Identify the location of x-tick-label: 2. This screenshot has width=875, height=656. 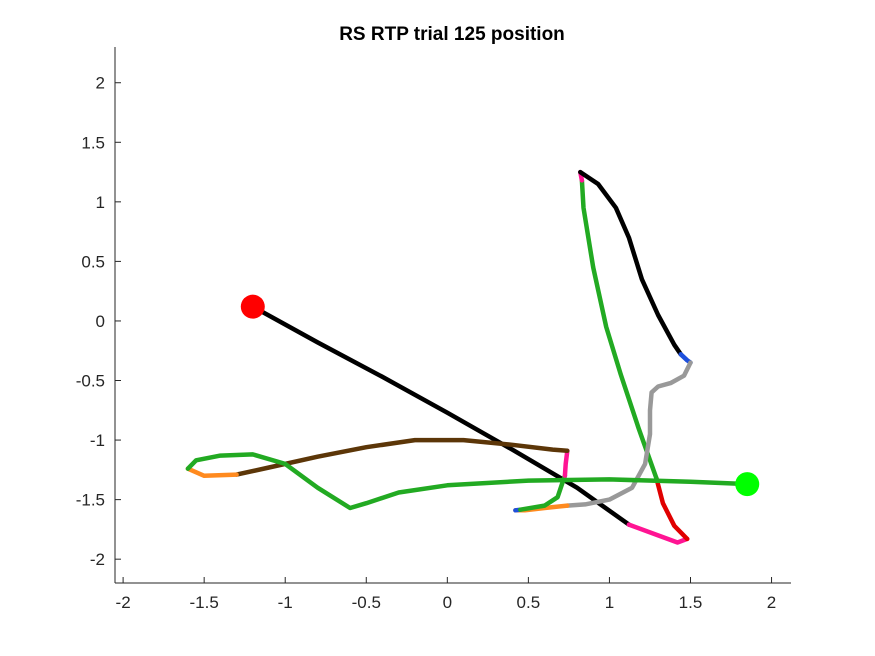
(771, 602).